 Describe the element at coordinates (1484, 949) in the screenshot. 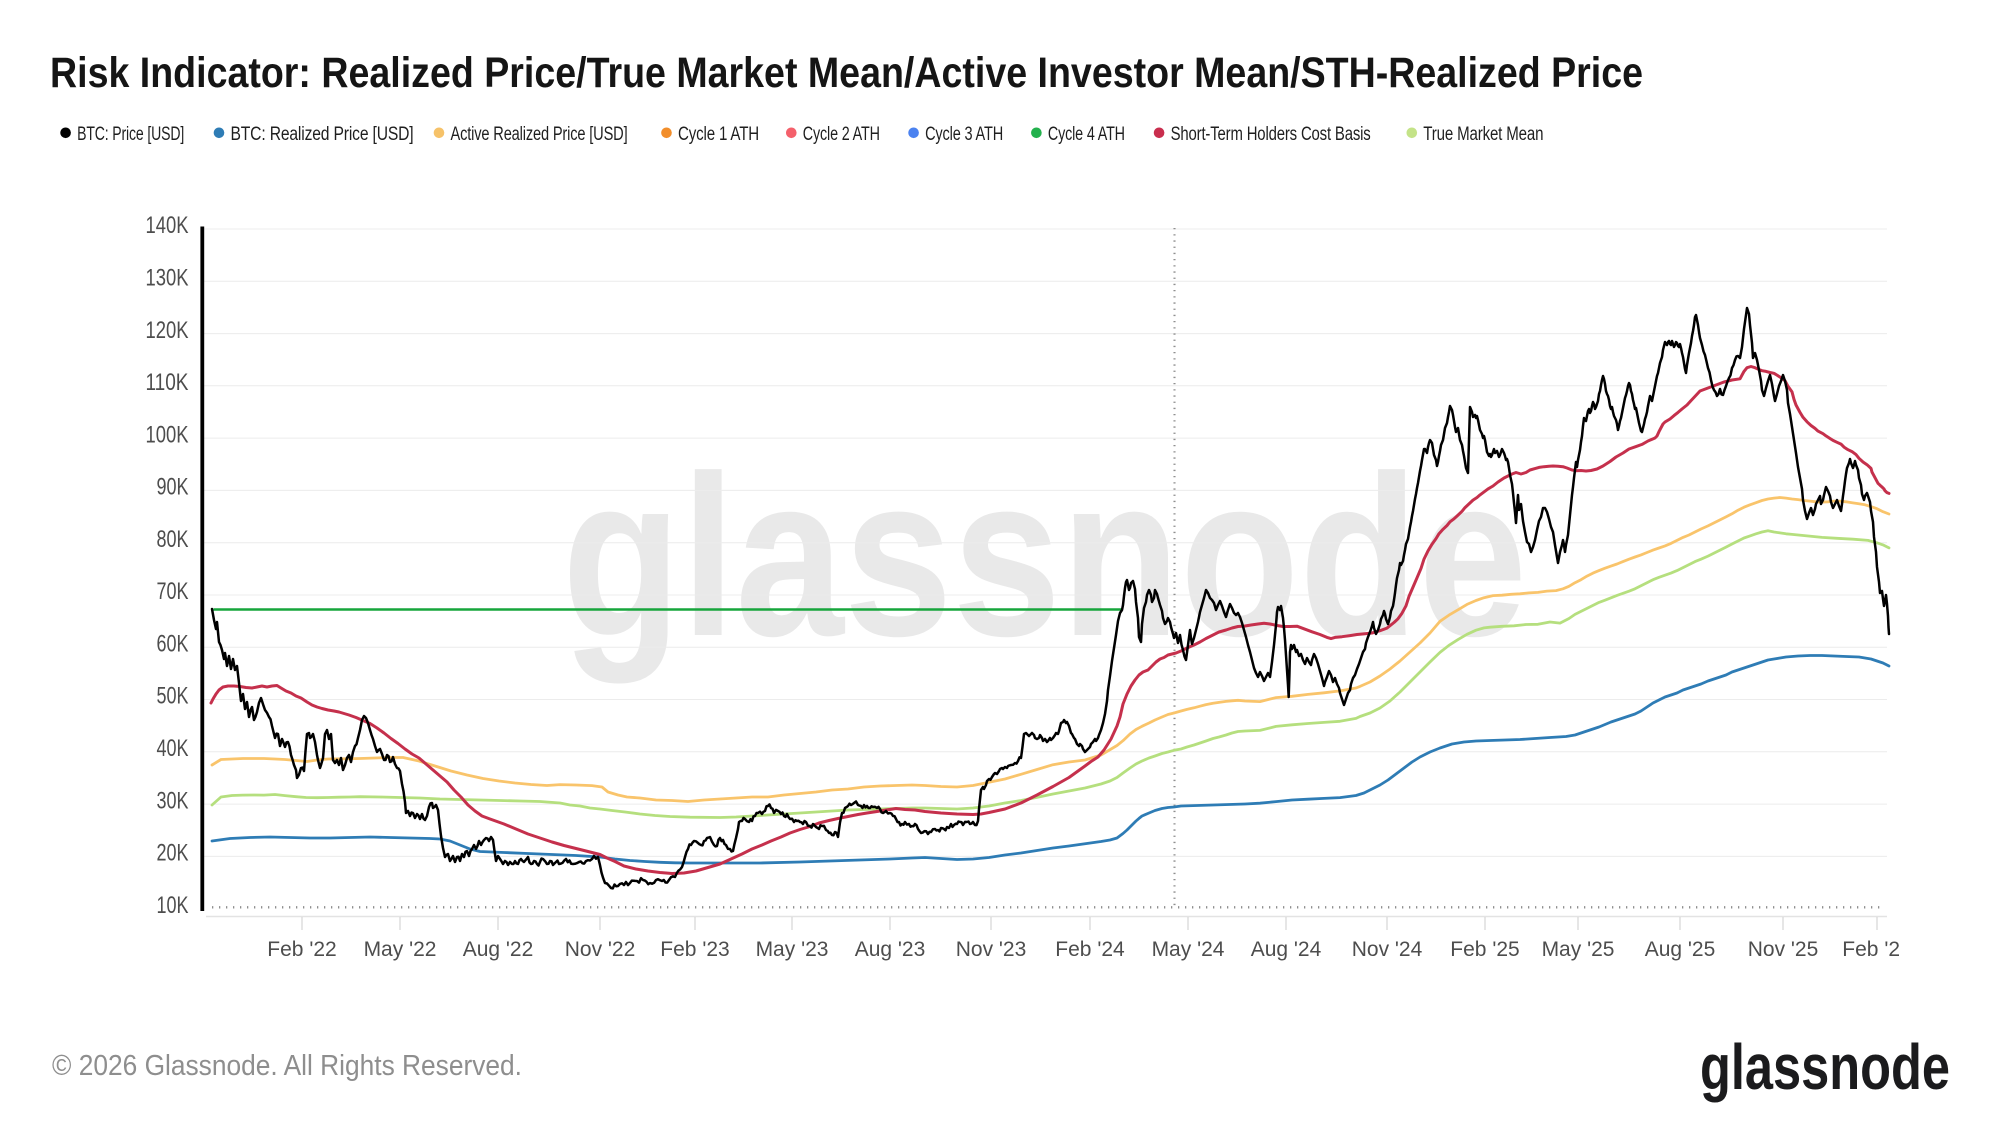

I see `svg-text: Feb '25` at that location.